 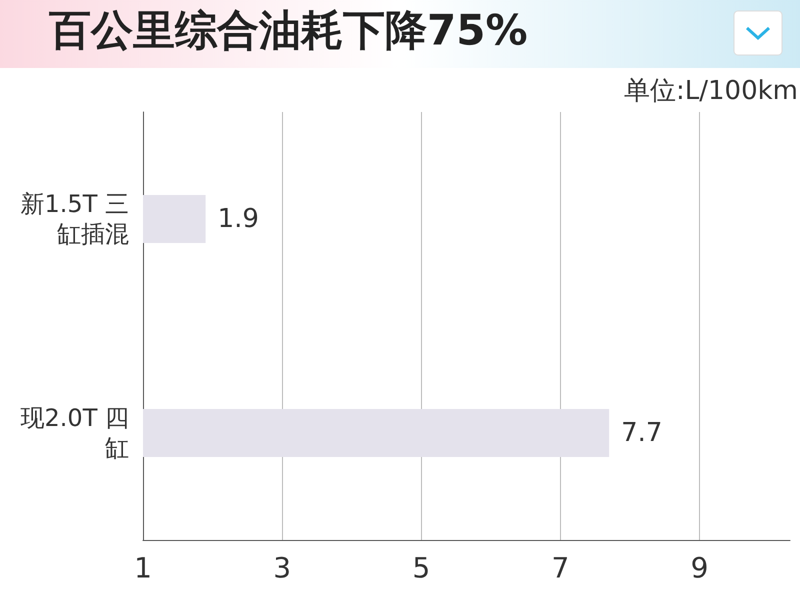 What do you see at coordinates (421, 568) in the screenshot?
I see `x-tick-label: 5` at bounding box center [421, 568].